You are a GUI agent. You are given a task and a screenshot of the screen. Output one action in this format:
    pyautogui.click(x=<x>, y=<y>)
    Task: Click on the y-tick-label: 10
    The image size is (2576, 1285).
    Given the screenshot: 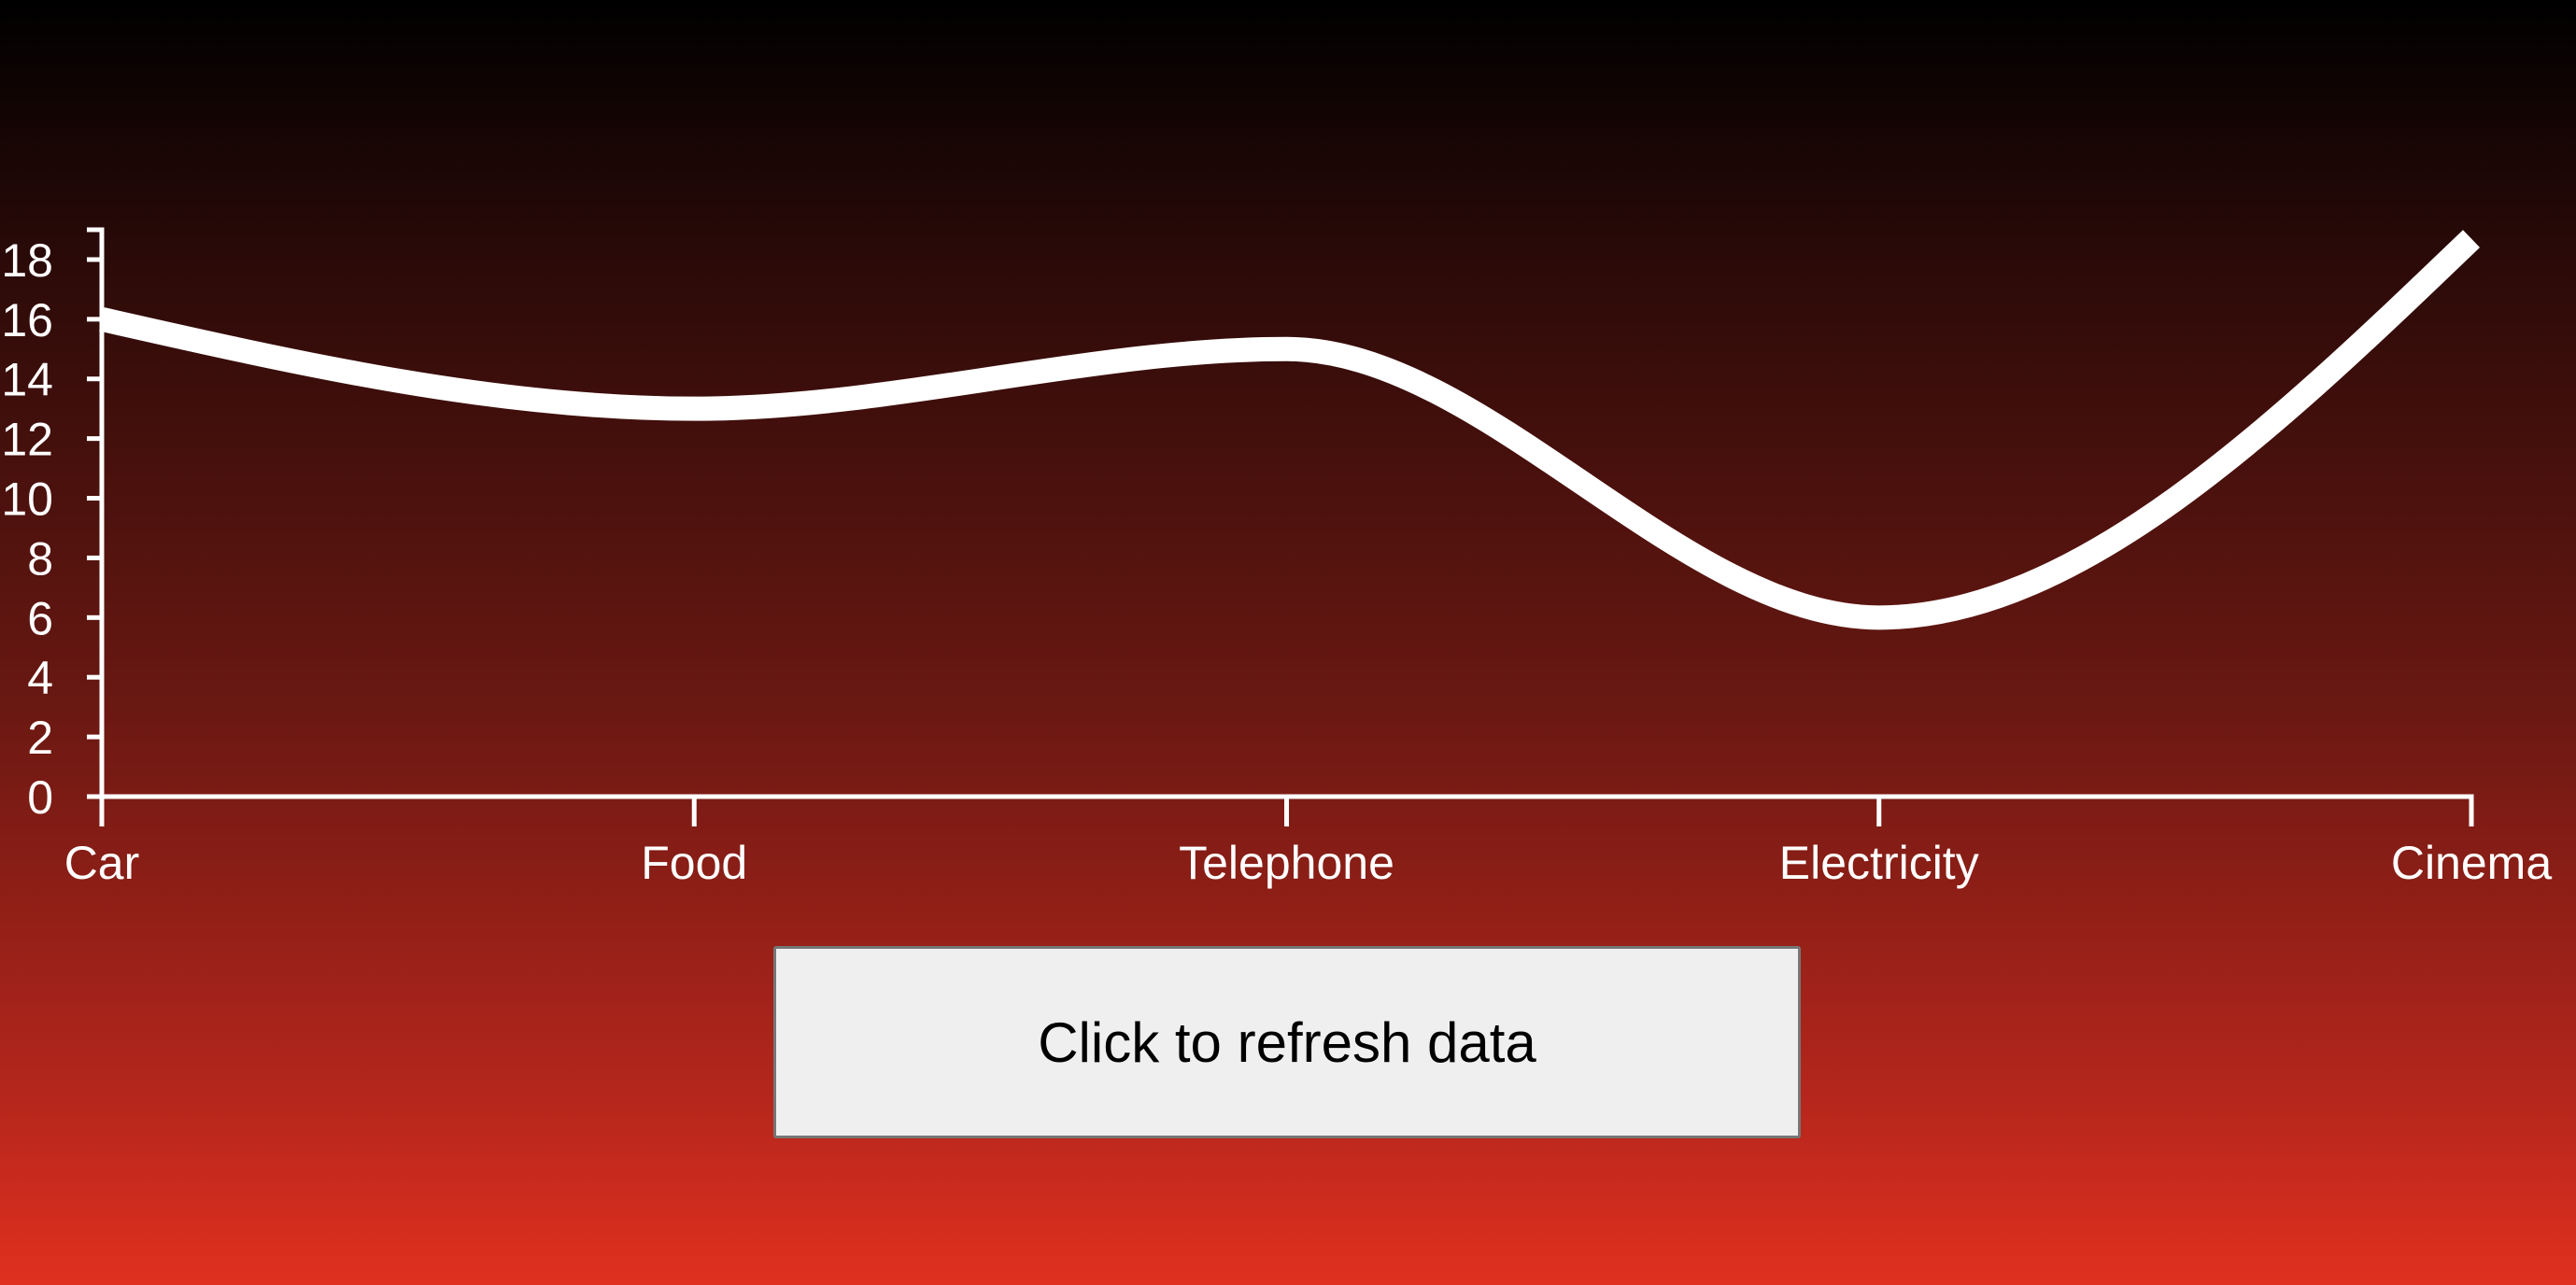 What is the action you would take?
    pyautogui.click(x=27, y=499)
    